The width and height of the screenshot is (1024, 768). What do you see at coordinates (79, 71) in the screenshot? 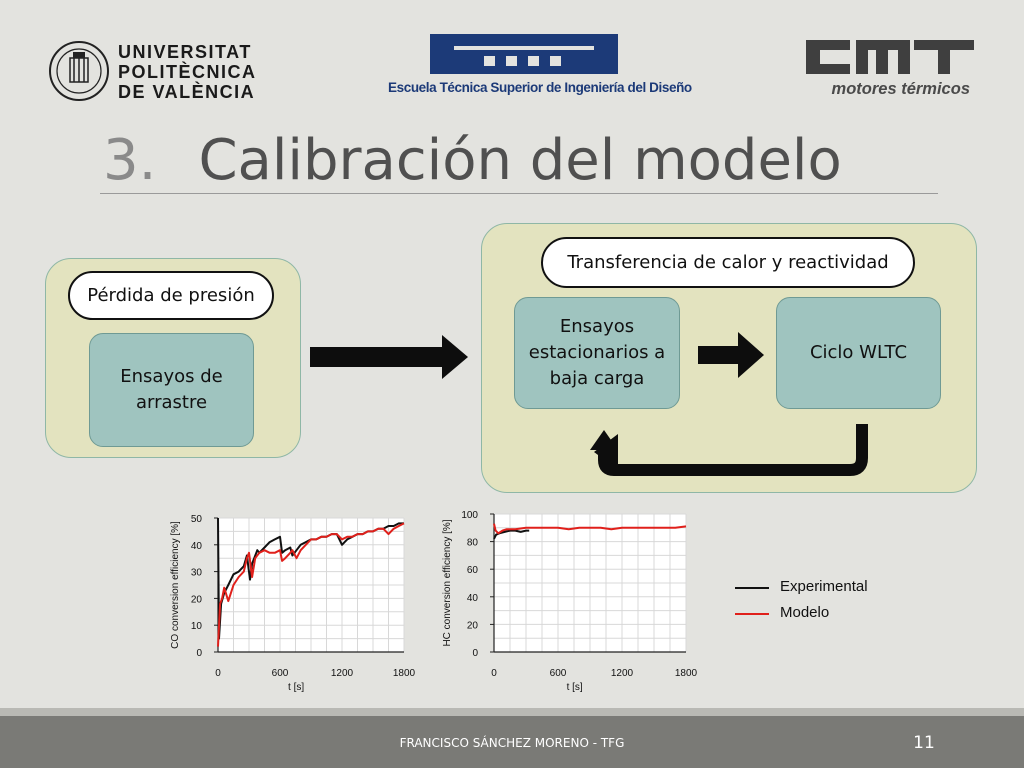
I see `university-seal-icon` at bounding box center [79, 71].